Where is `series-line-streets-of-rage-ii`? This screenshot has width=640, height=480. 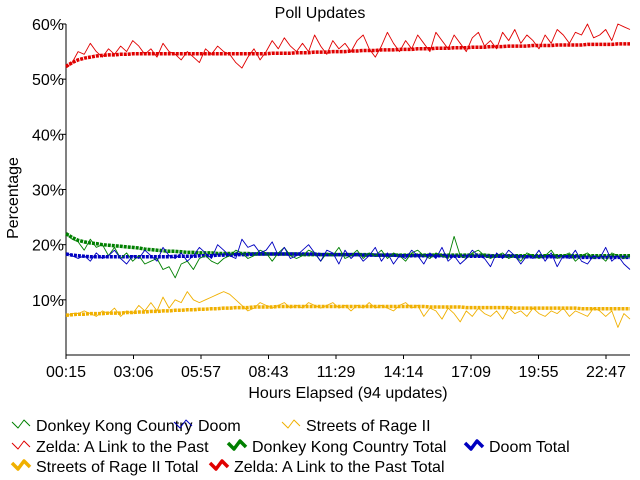 series-line-streets-of-rage-ii is located at coordinates (348, 309).